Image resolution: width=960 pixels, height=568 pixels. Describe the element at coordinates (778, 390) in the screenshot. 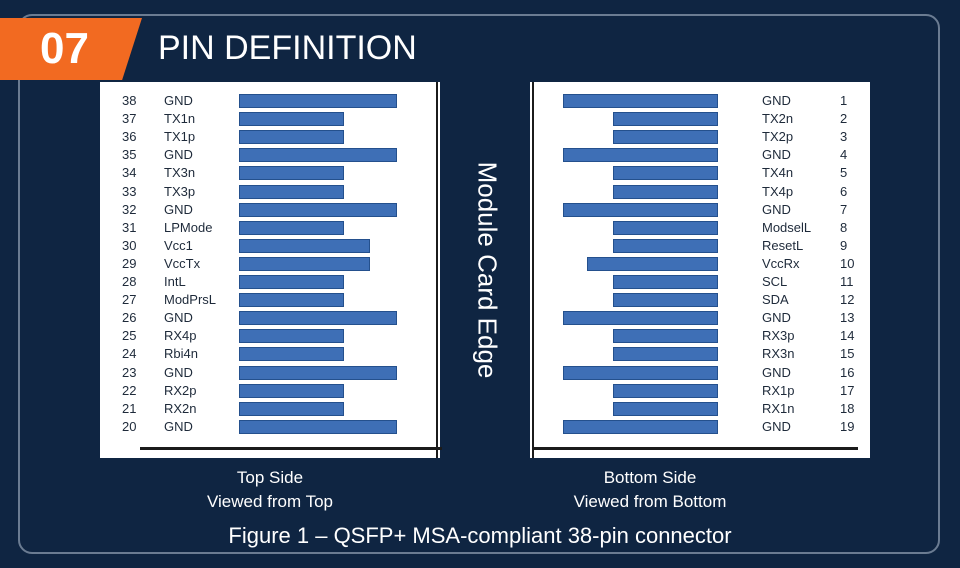

I see `pin-signal: RX1p` at that location.